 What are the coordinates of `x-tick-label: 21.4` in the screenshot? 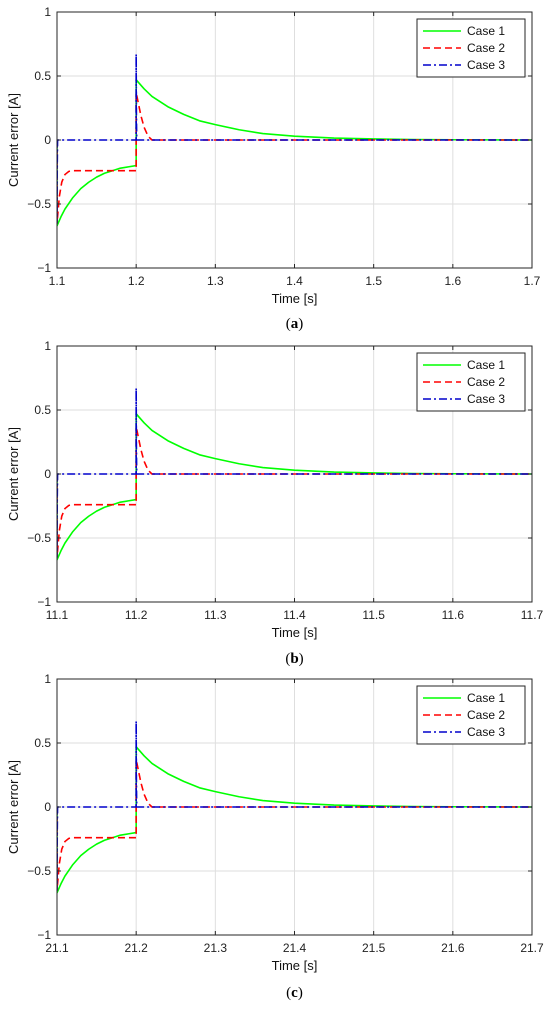 It's located at (295, 948).